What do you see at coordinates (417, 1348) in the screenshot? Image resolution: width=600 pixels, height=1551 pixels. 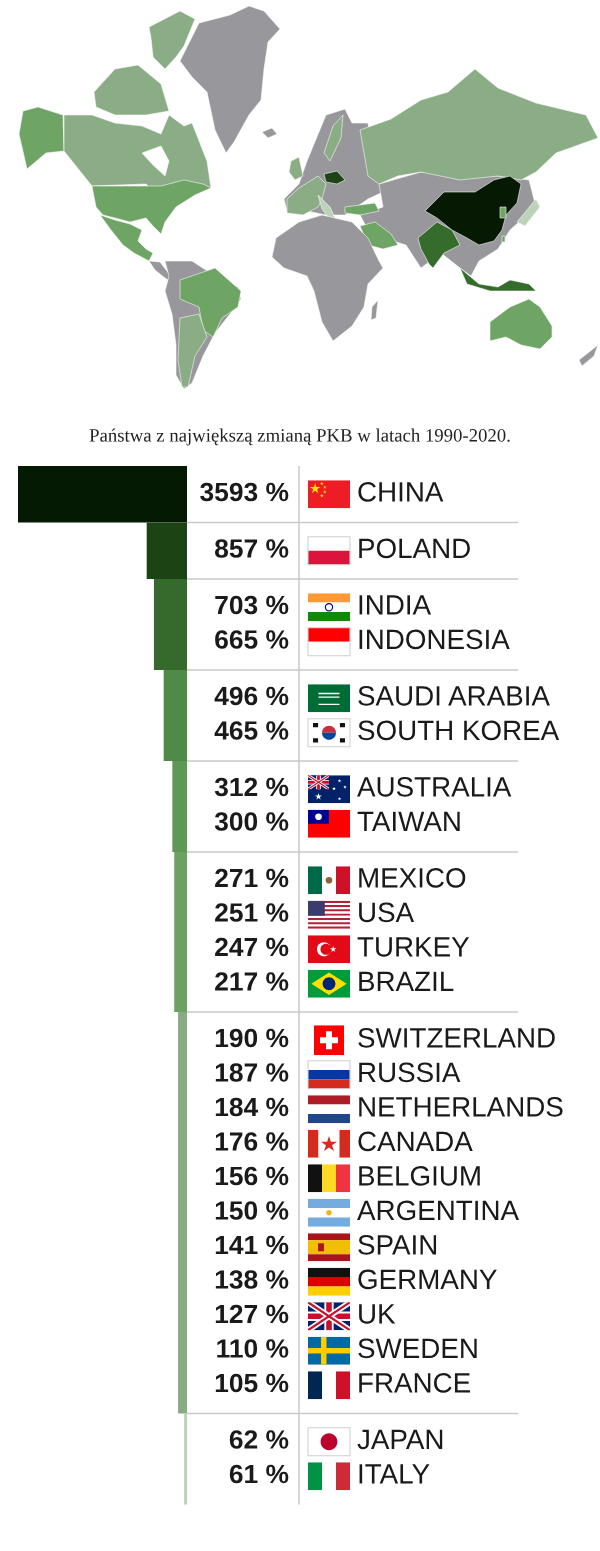 I see `category-label: SWEDEN` at bounding box center [417, 1348].